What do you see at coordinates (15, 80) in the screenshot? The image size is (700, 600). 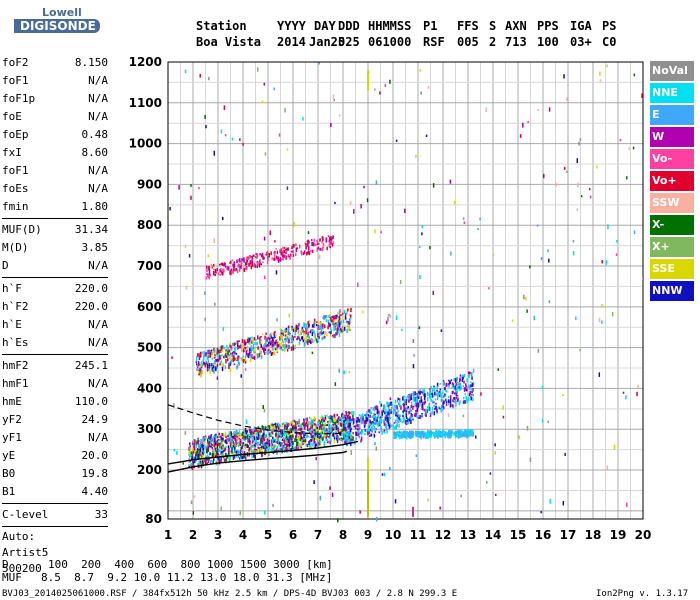 I see `param-name: foF1` at bounding box center [15, 80].